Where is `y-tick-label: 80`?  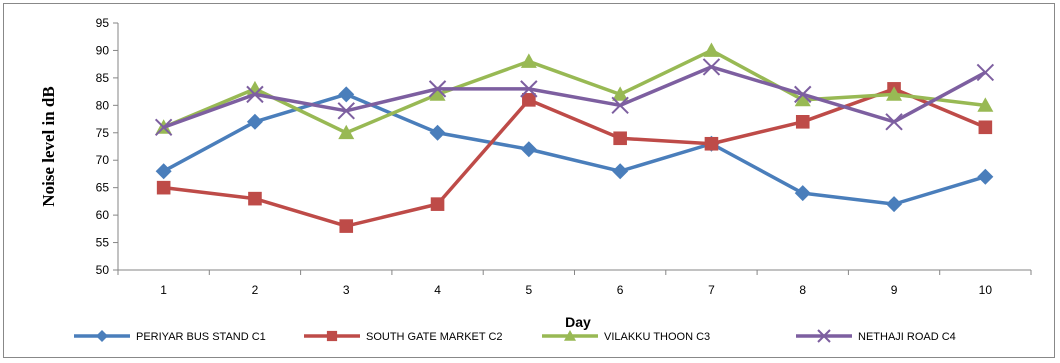 y-tick-label: 80 is located at coordinates (103, 105).